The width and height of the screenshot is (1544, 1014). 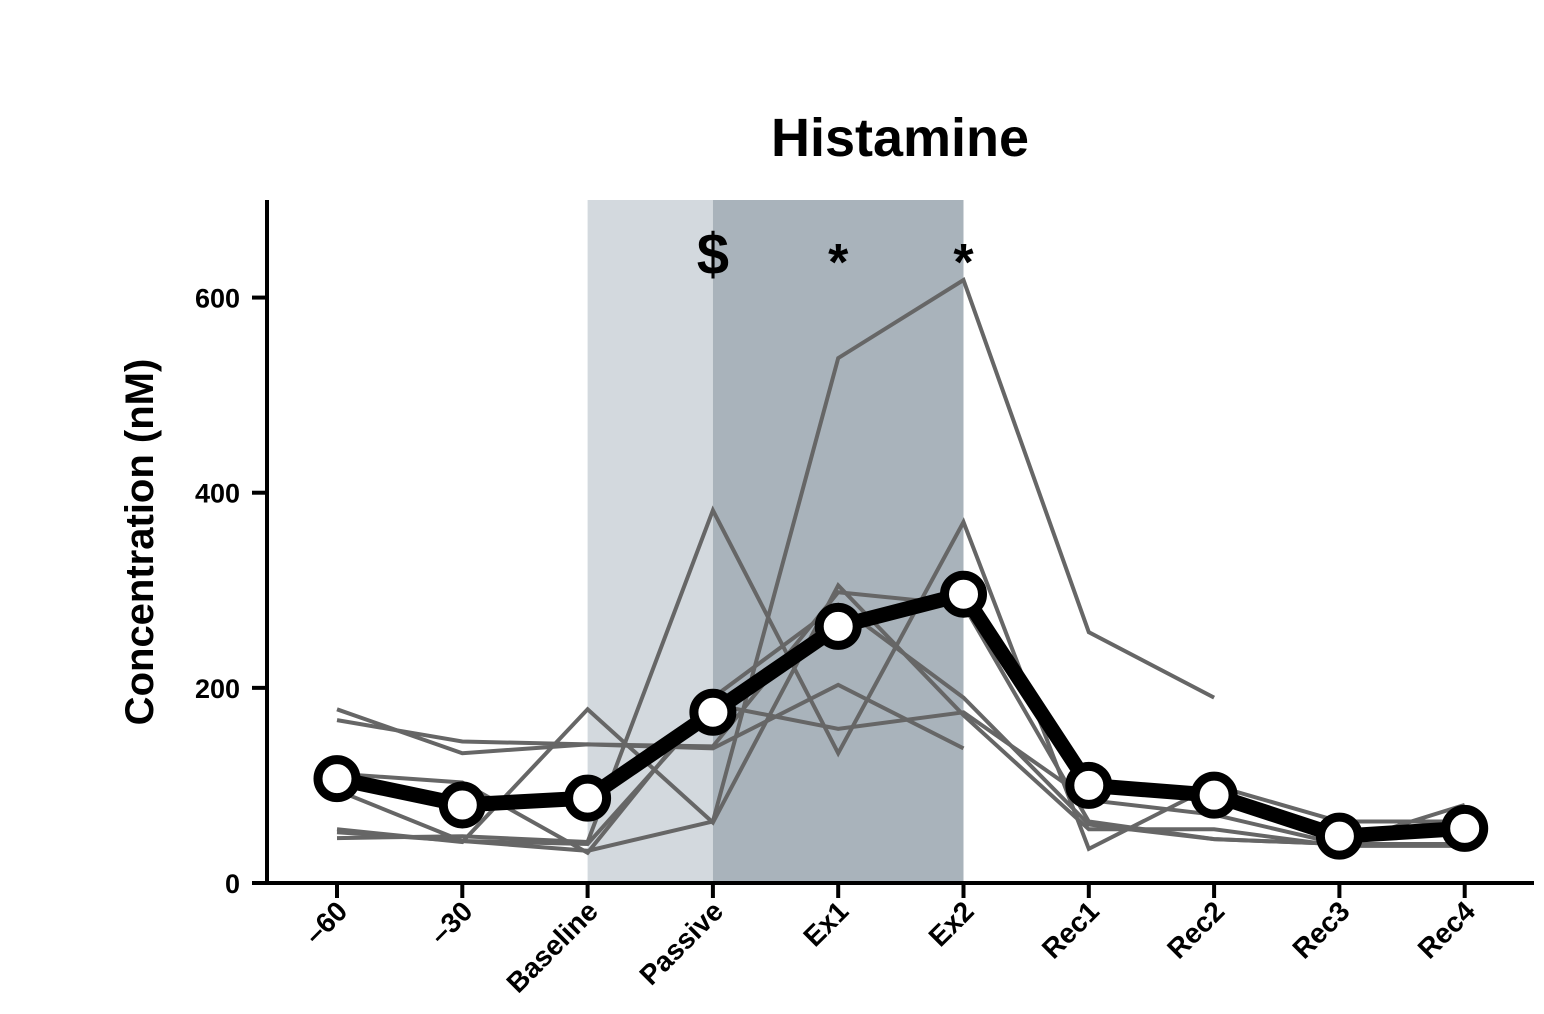 I want to click on y-axis-label: Concentration (nM), so click(x=140, y=542).